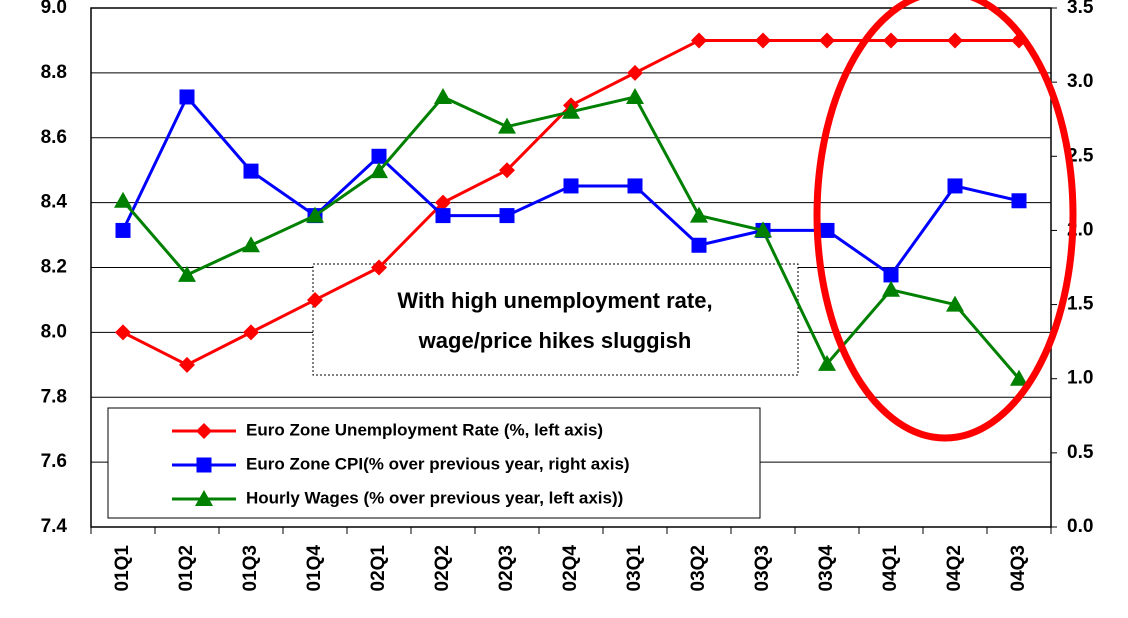 This screenshot has width=1128, height=618. I want to click on y-tick-label: 8.2, so click(54, 267).